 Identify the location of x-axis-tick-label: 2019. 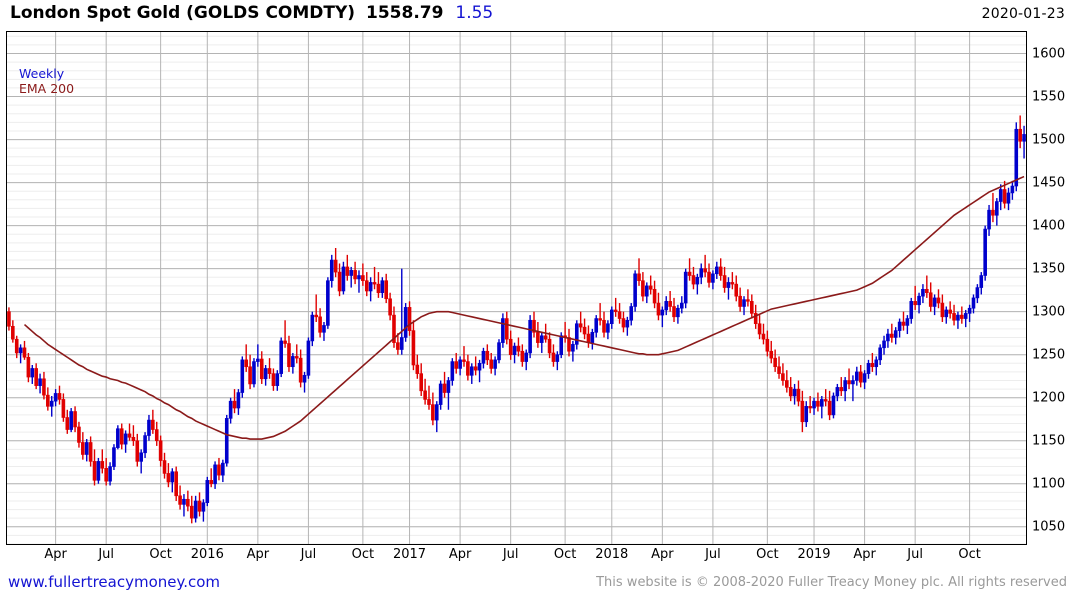
(814, 554).